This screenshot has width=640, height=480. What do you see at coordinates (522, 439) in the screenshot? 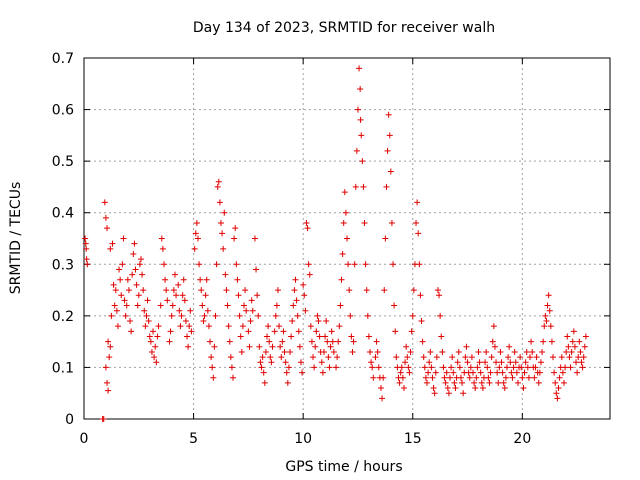
I see `x-tick-label: 20` at bounding box center [522, 439].